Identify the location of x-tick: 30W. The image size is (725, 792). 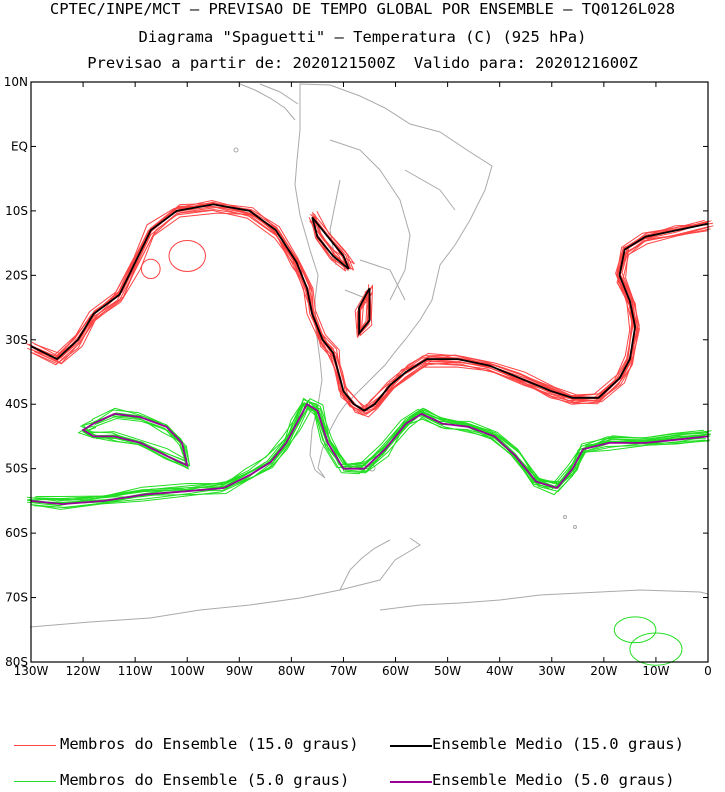
(551, 380).